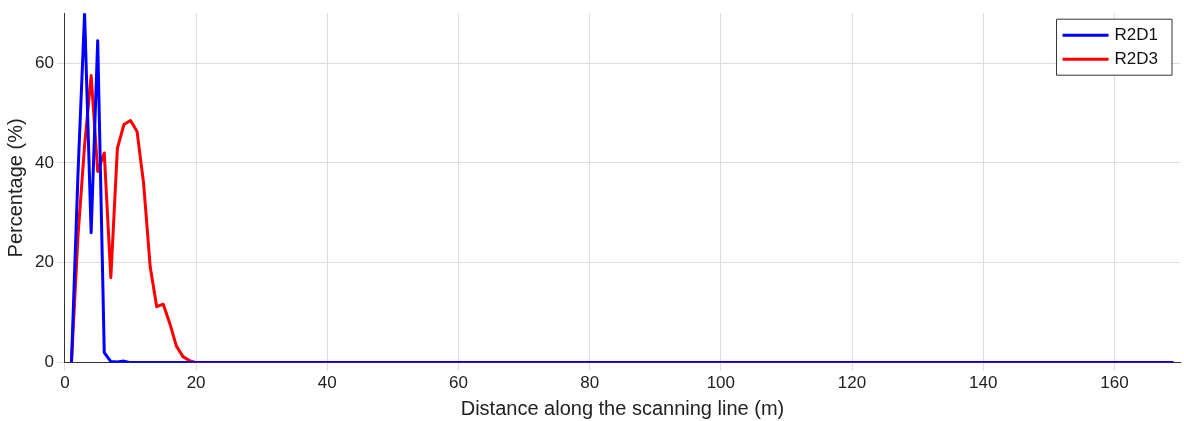 The width and height of the screenshot is (1184, 421). I want to click on legend-label: R2D1, so click(1136, 34).